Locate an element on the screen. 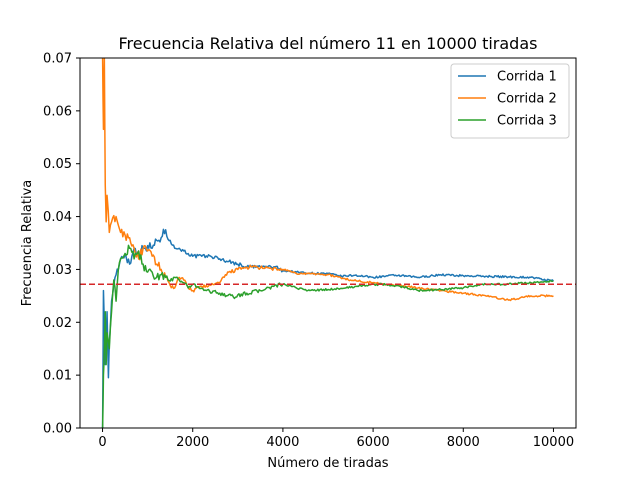  y-tick-label: 0.01 is located at coordinates (57, 376).